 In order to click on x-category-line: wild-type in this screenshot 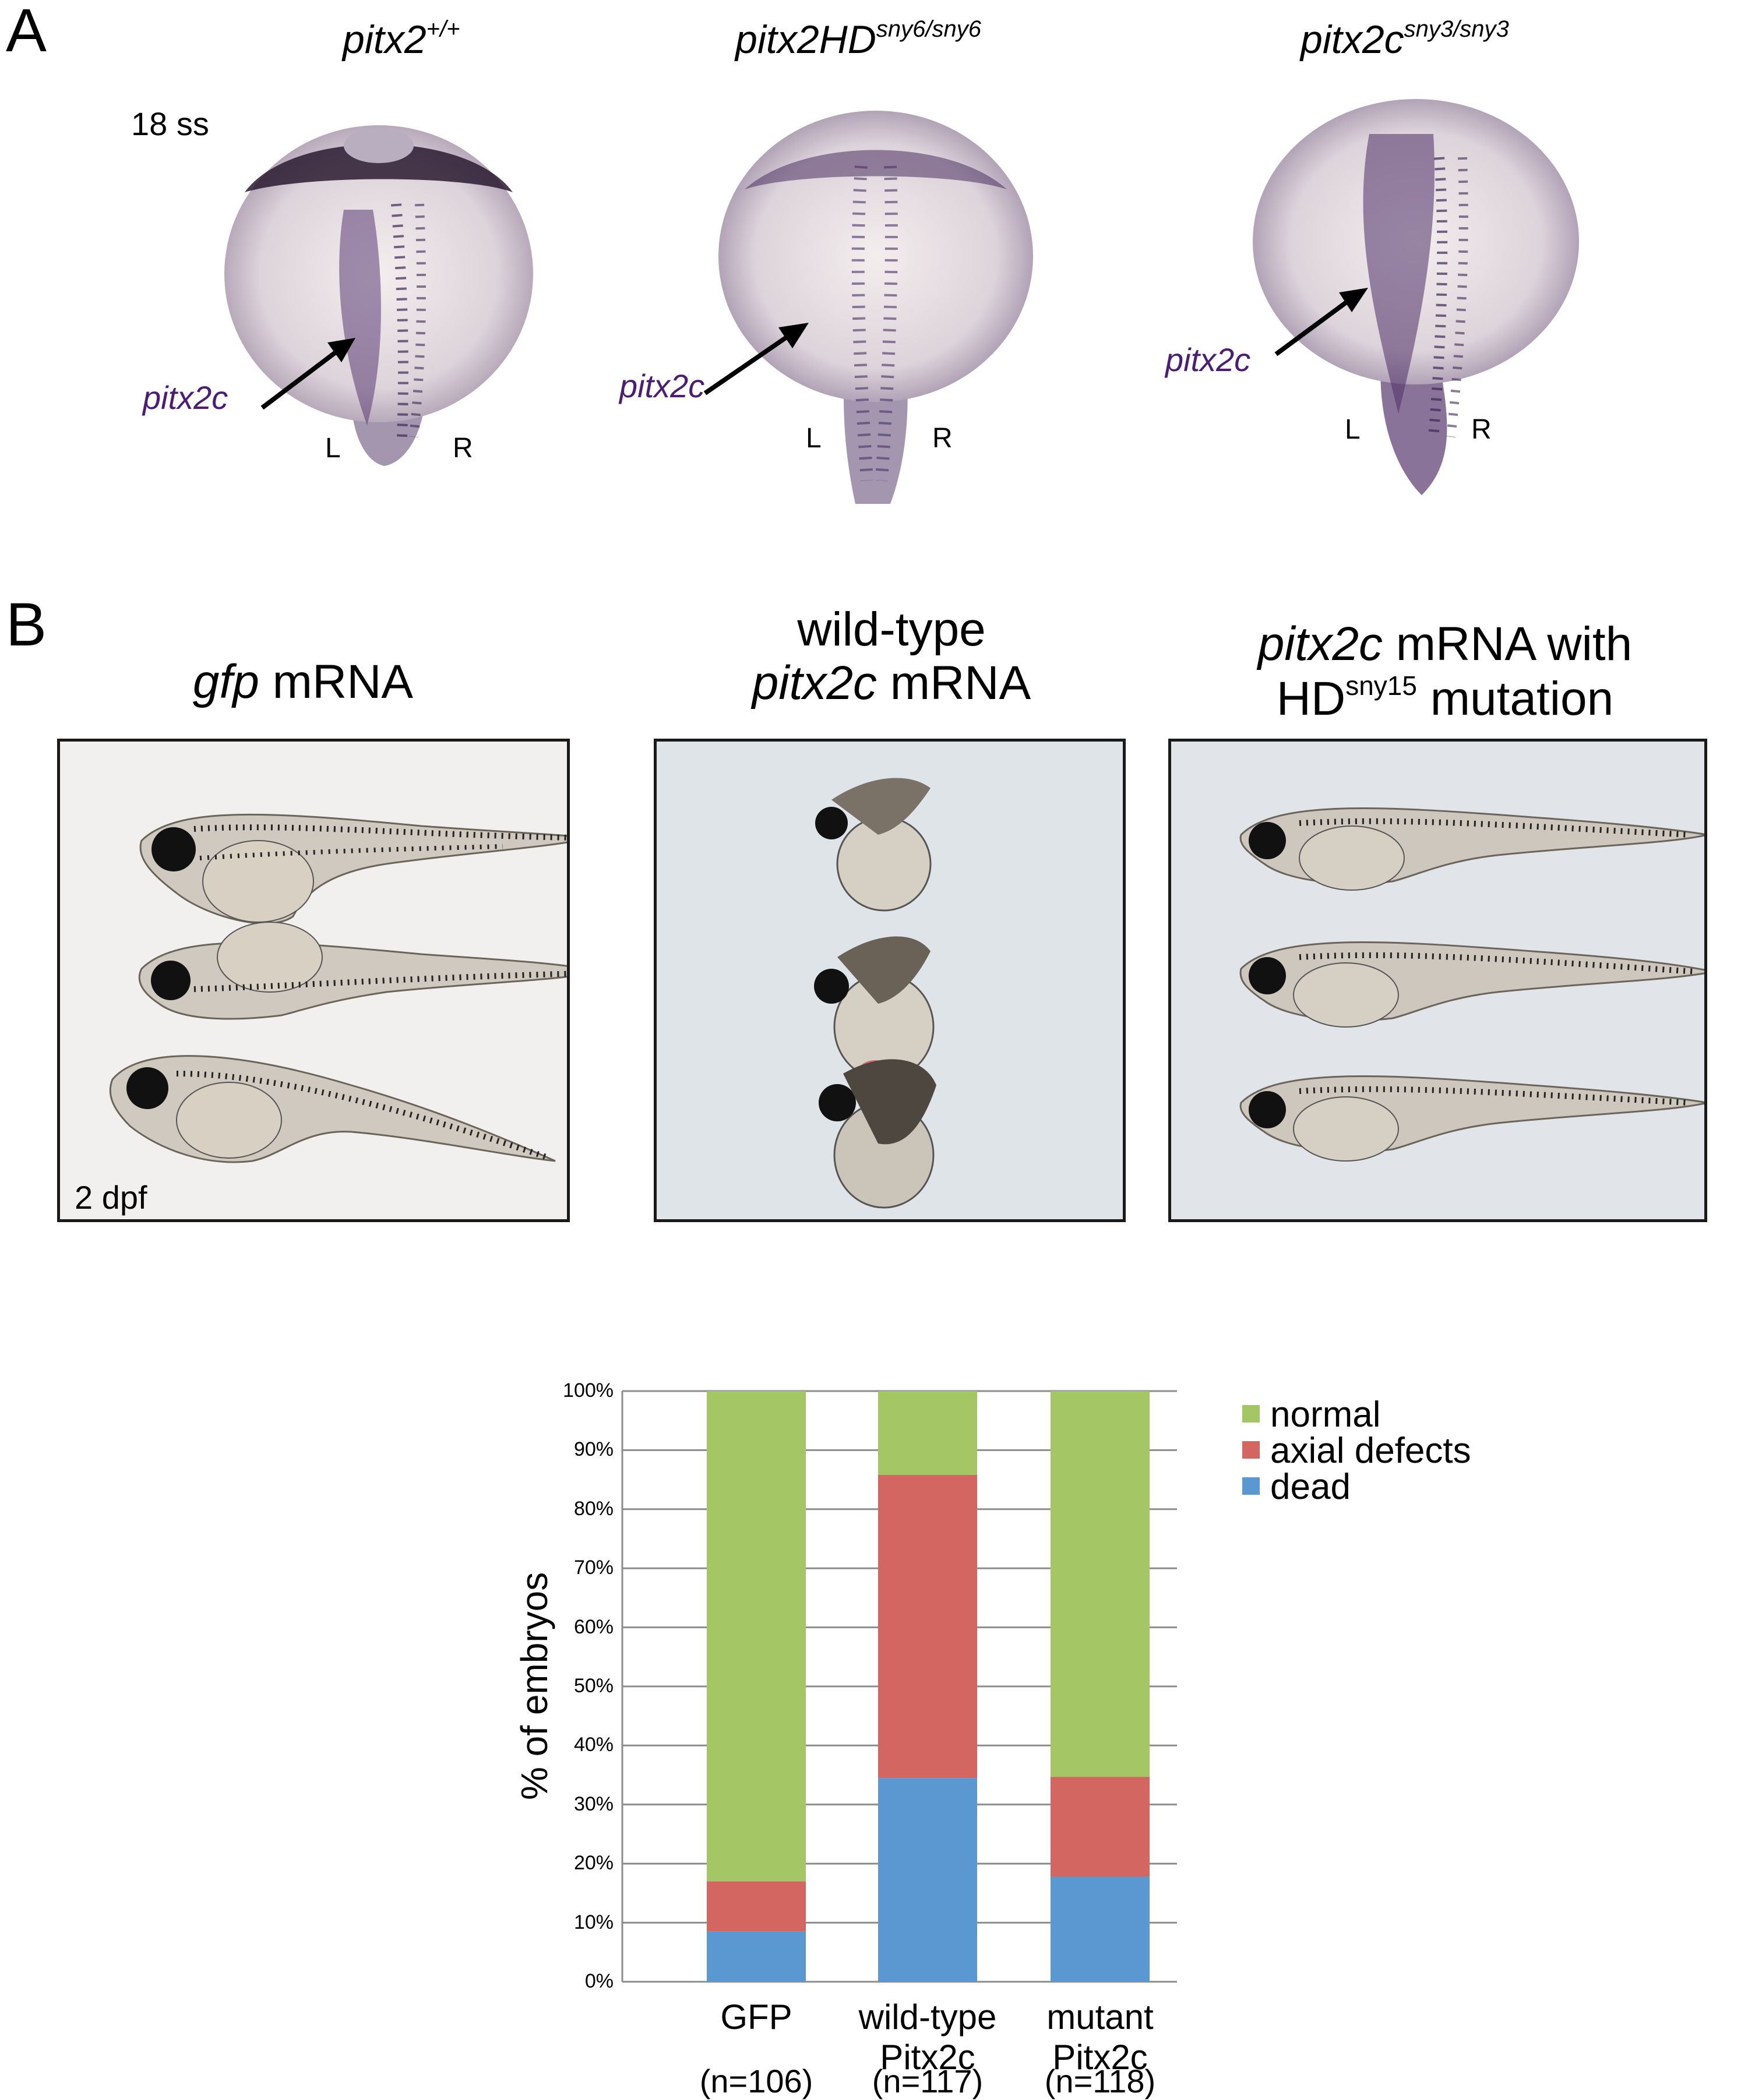, I will do `click(927, 2017)`.